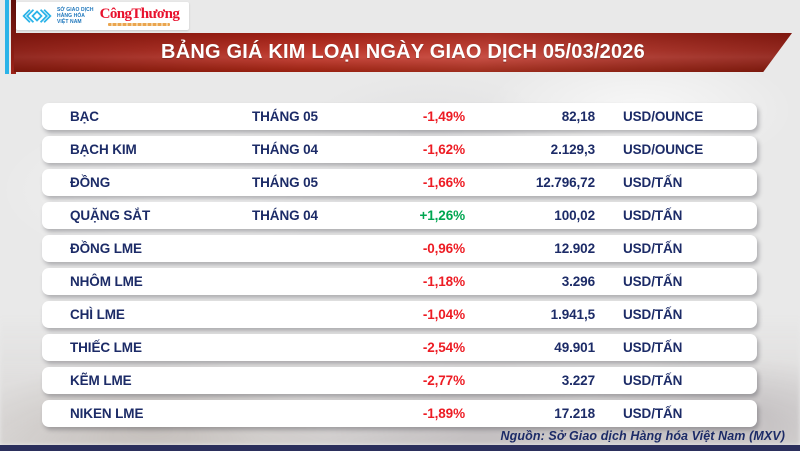  Describe the element at coordinates (574, 215) in the screenshot. I see `price-value: 100,02` at that location.